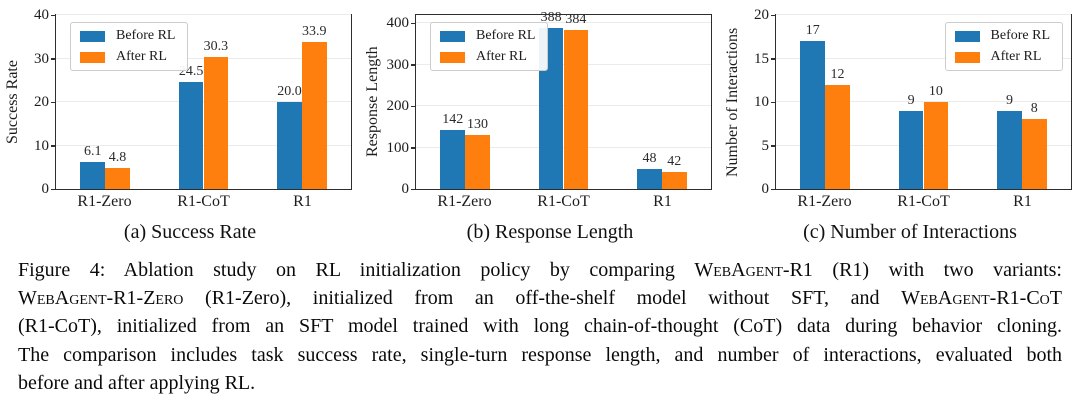 Image resolution: width=1080 pixels, height=400 pixels. What do you see at coordinates (372, 102) in the screenshot?
I see `y-axis-label: Response Length` at bounding box center [372, 102].